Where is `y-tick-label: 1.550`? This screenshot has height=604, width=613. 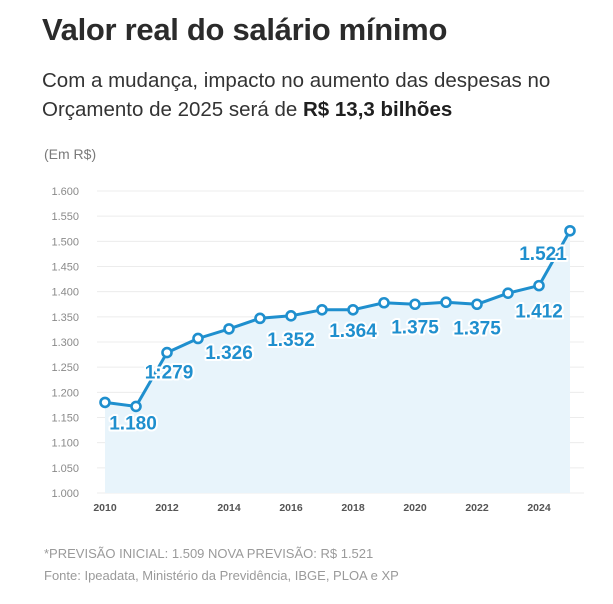
y-tick-label: 1.550 is located at coordinates (65, 217).